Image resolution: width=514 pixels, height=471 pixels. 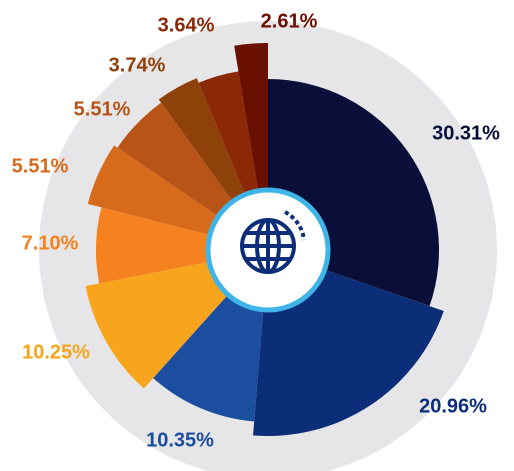 What do you see at coordinates (466, 133) in the screenshot?
I see `data-label: 30.31%` at bounding box center [466, 133].